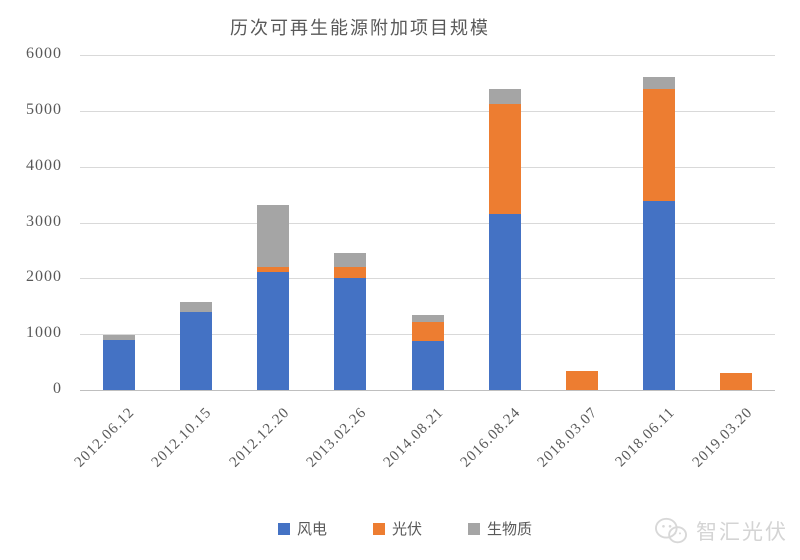 The image size is (800, 560). I want to click on x-axis-tick-label: 2018.06.11, so click(645, 437).